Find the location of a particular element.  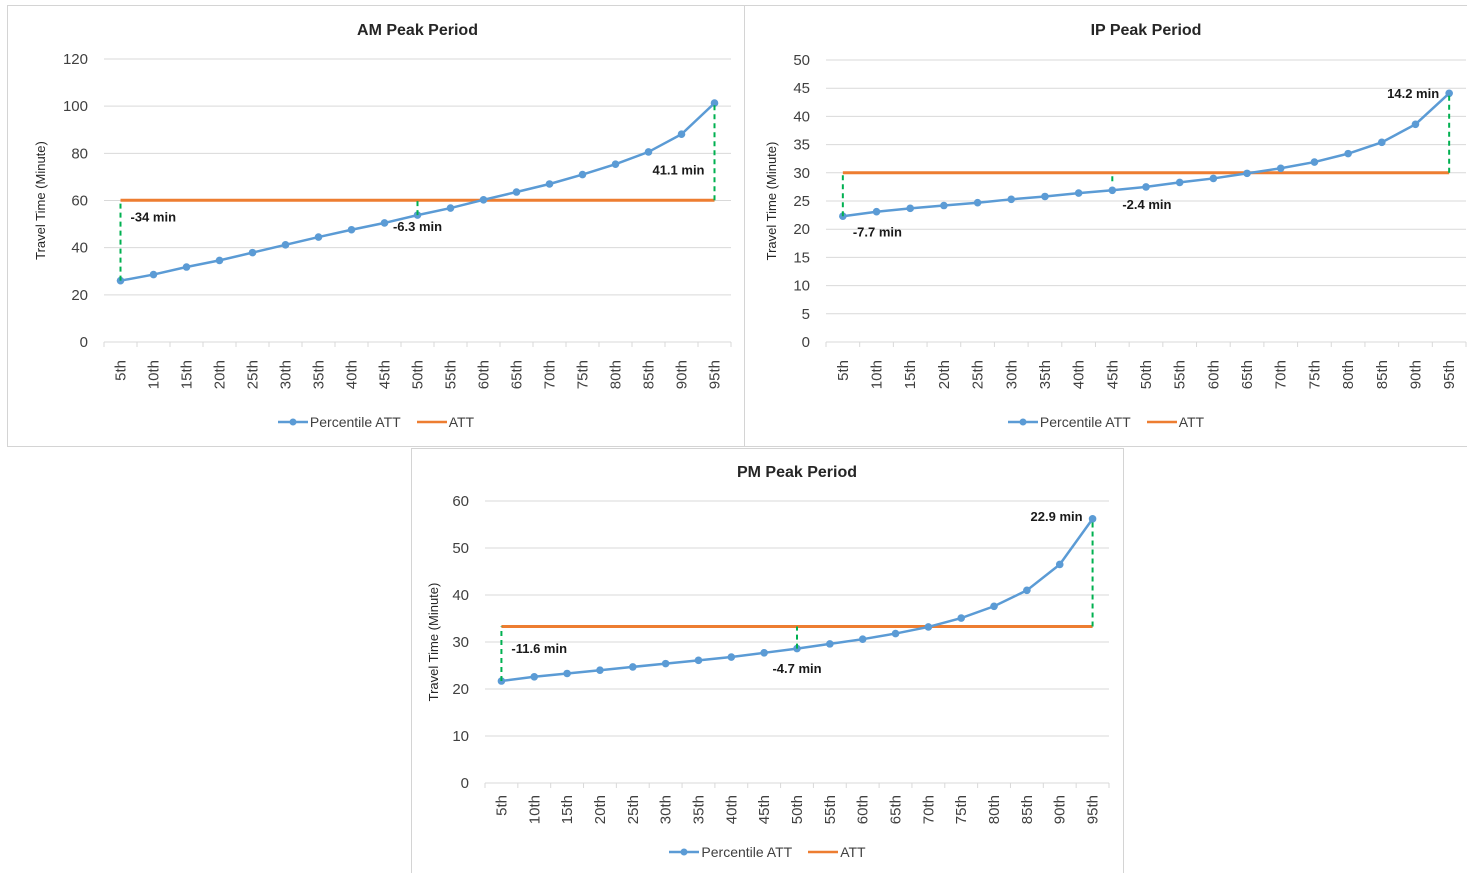

x-tick-label: 40th is located at coordinates (352, 374).